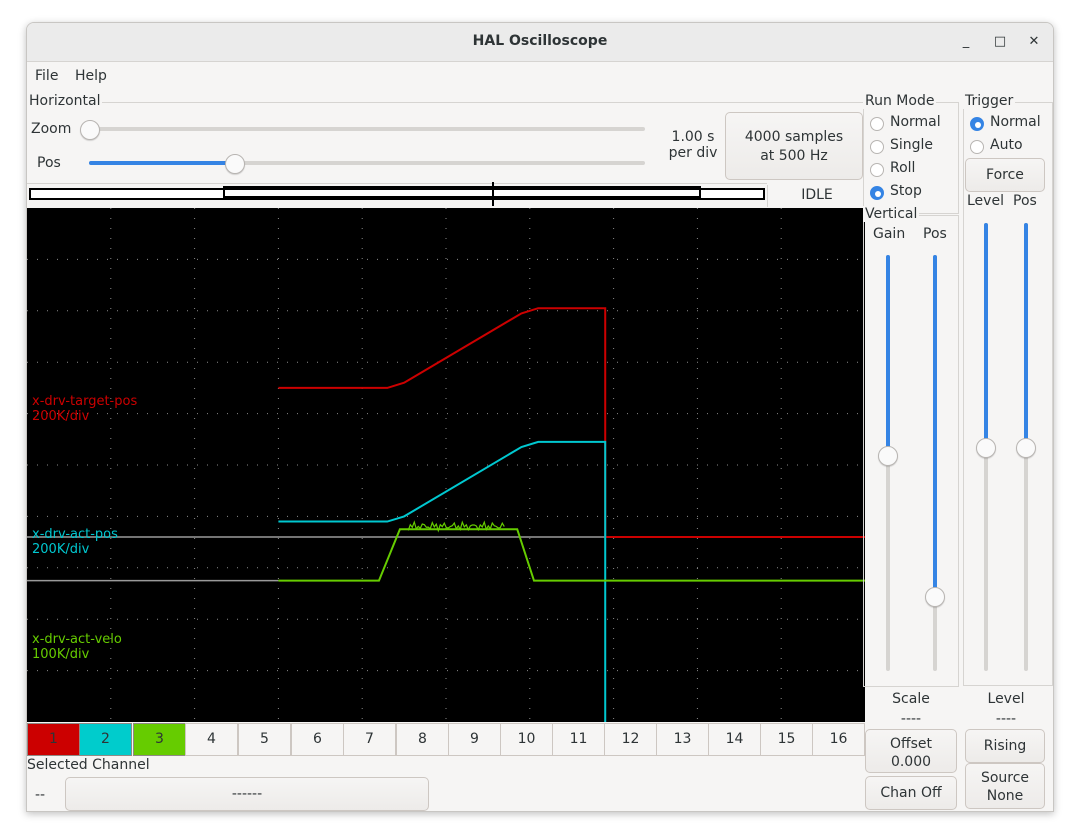 Image resolution: width=1078 pixels, height=840 pixels. Describe the element at coordinates (977, 147) in the screenshot. I see `trigger-radio-auto` at that location.